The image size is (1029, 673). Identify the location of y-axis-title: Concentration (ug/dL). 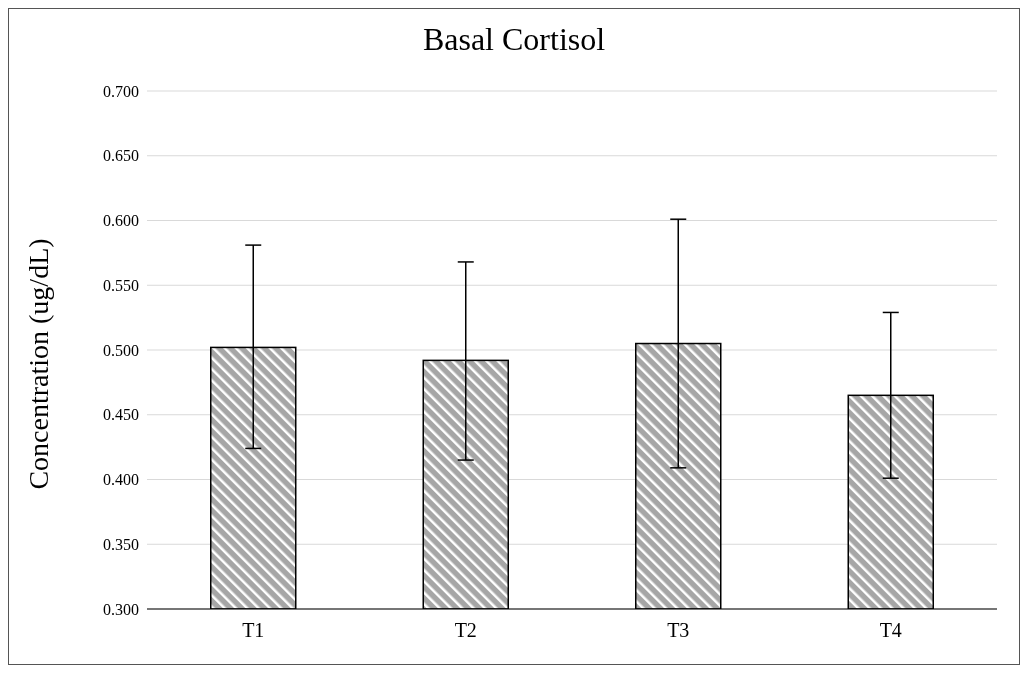
(39, 364).